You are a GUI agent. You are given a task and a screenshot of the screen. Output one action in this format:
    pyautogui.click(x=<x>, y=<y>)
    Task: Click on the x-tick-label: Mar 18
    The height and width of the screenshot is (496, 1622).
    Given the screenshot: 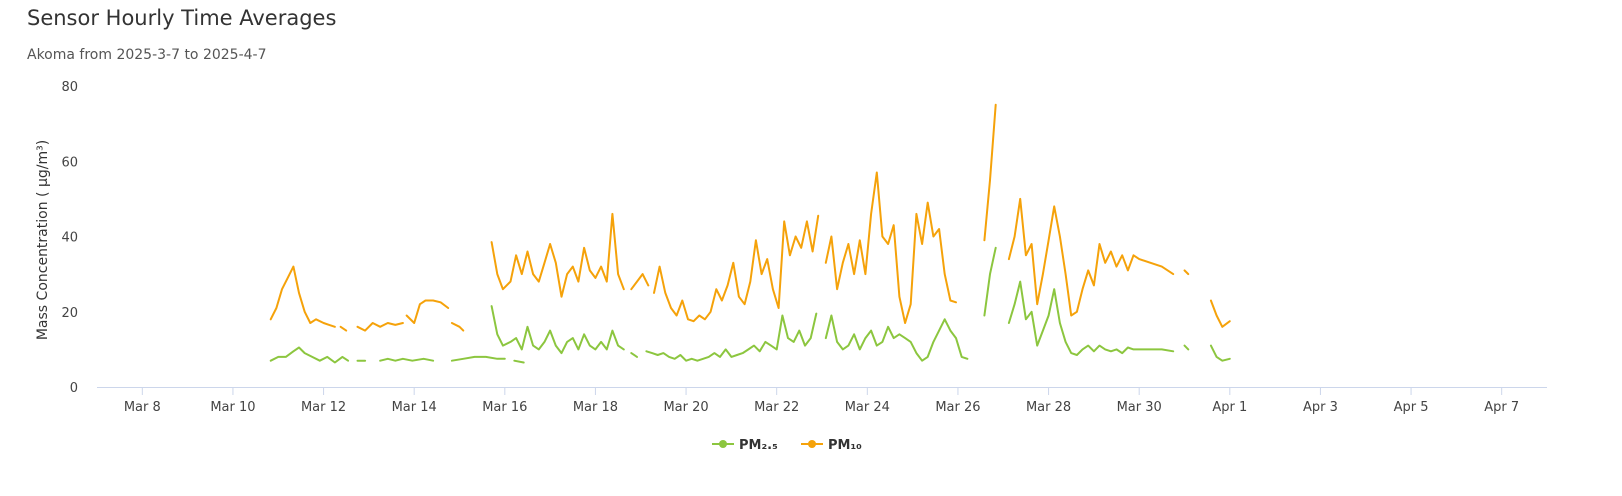 What is the action you would take?
    pyautogui.click(x=595, y=407)
    